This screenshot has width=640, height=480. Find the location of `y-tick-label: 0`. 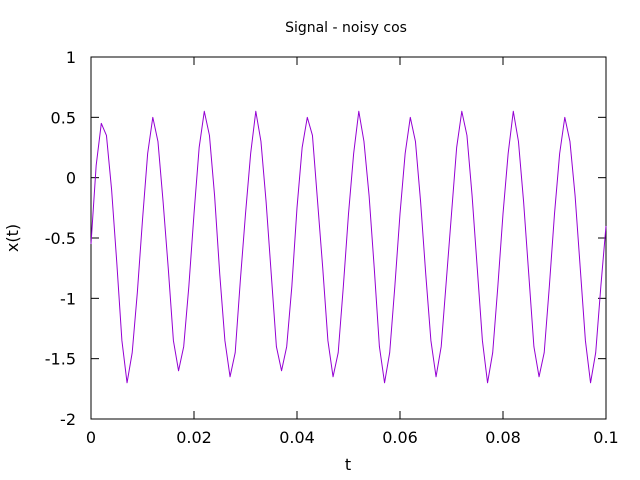

y-tick-label: 0 is located at coordinates (71, 178).